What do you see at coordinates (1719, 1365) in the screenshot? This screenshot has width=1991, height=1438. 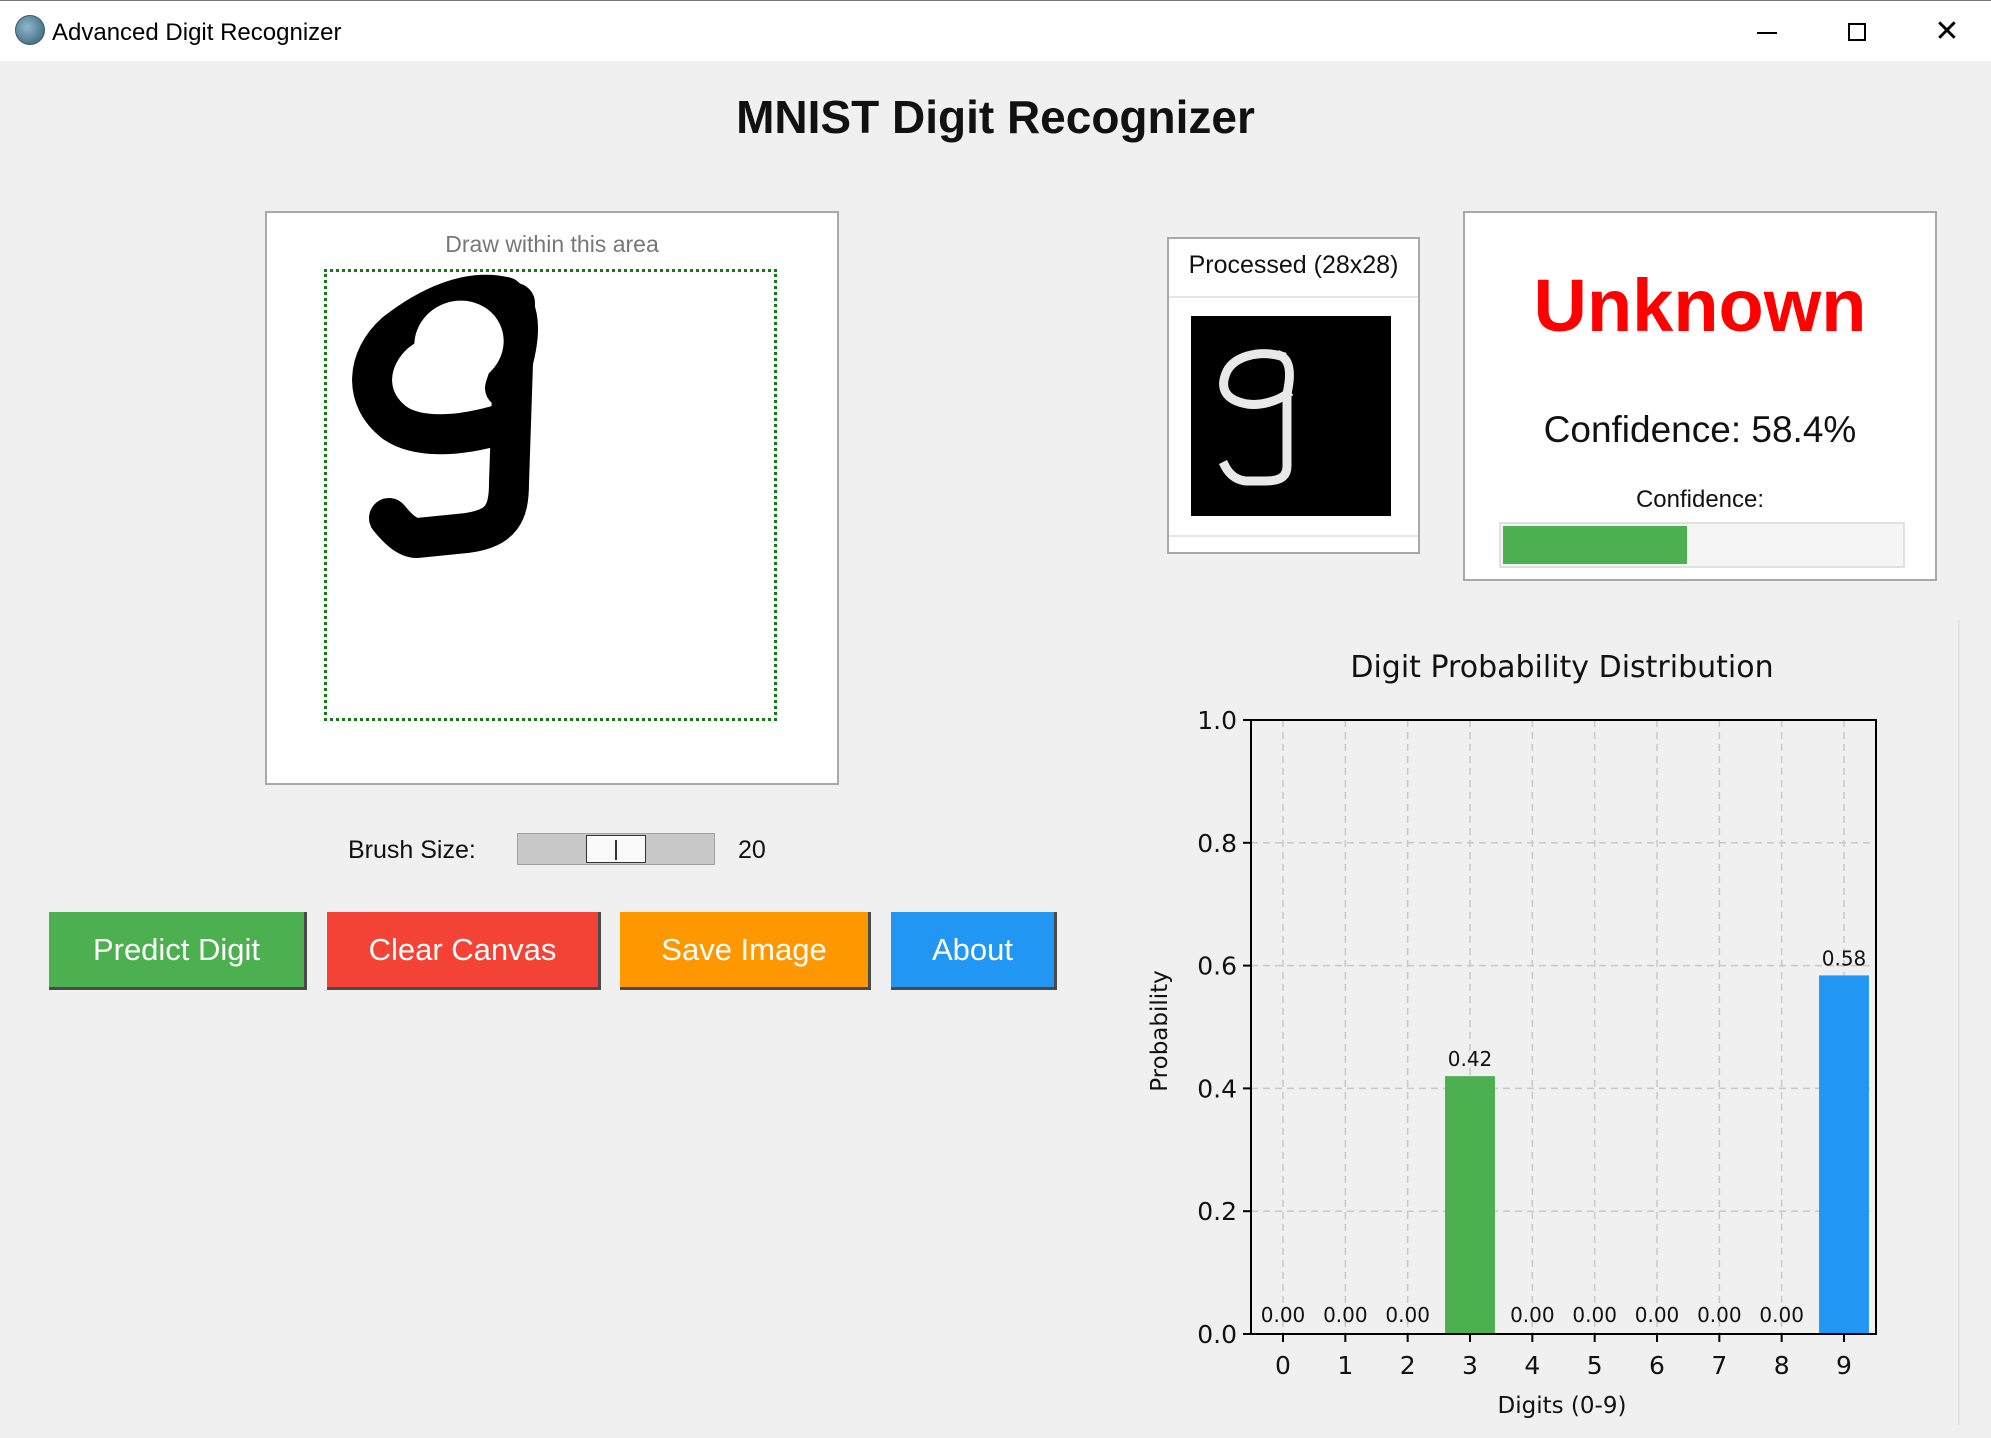 I see `chart-x-tick-label: 7` at bounding box center [1719, 1365].